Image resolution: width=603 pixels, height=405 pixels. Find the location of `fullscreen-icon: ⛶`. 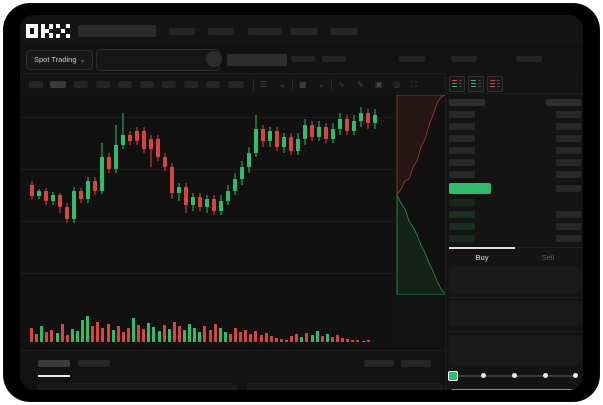

fullscreen-icon: ⛶ is located at coordinates (414, 84).